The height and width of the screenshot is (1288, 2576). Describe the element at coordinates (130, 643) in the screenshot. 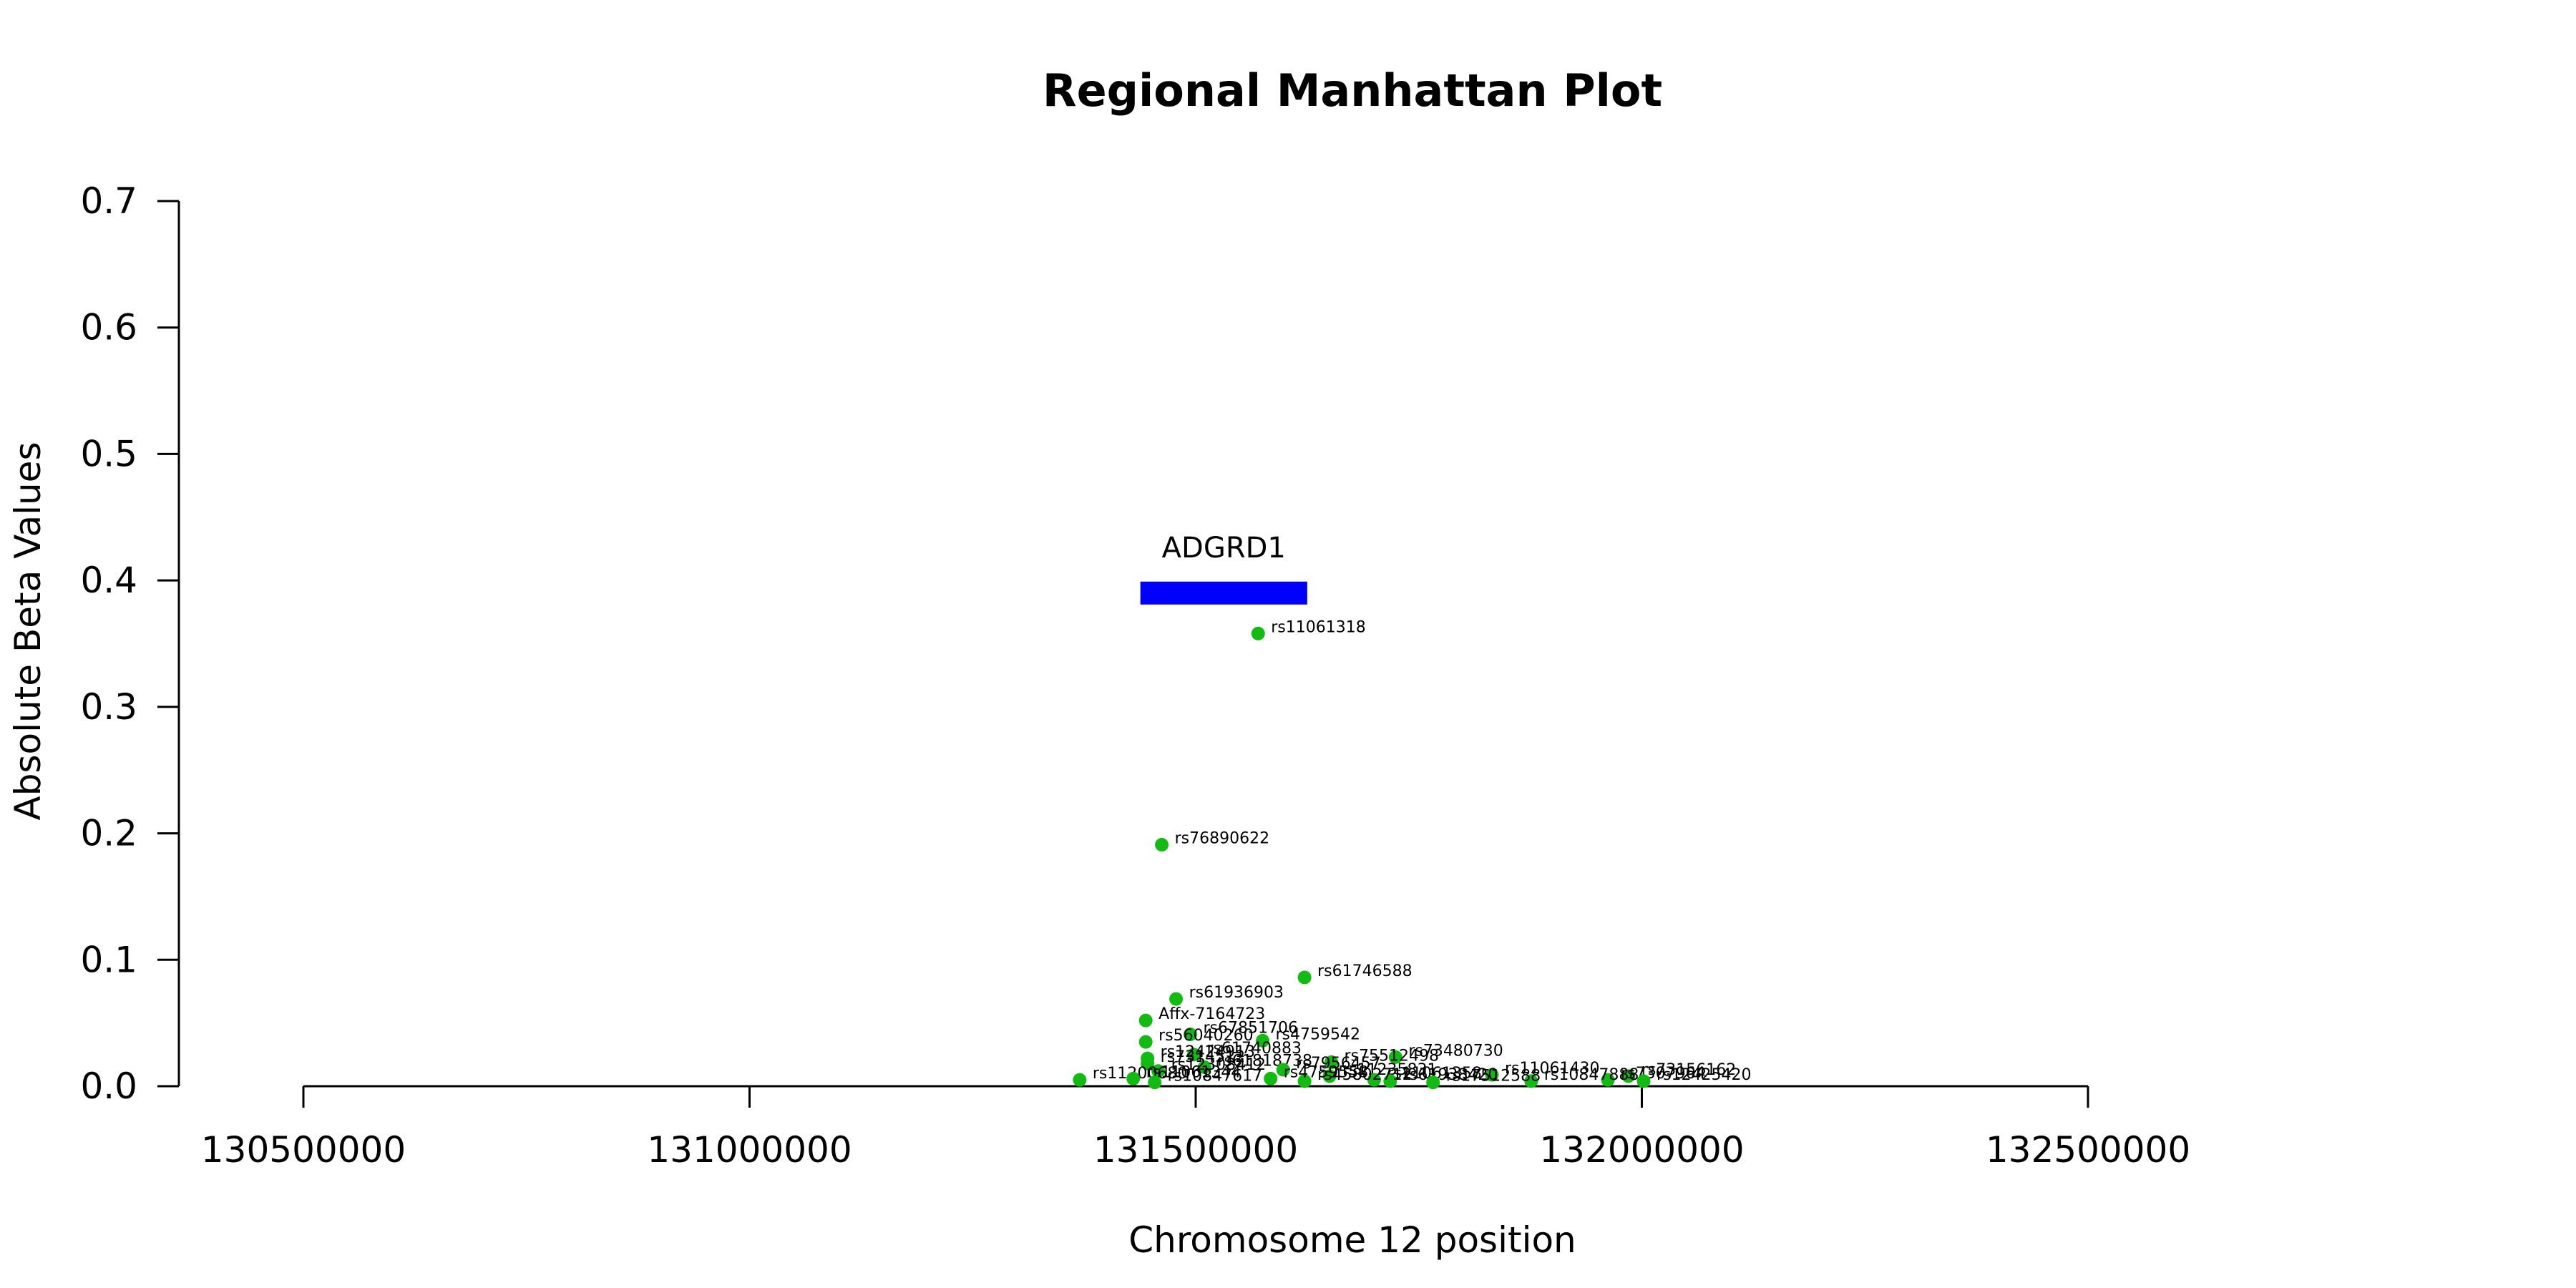

I see `y-axis: 0.0 0.1 0.2 0.3 0.4 0.5 0.6 0.7` at that location.